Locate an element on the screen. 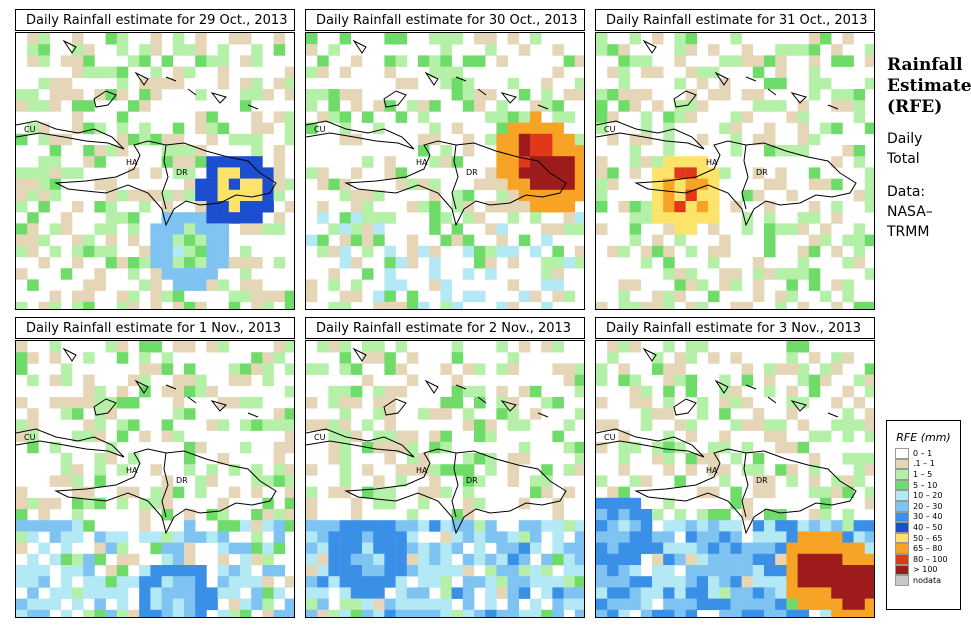  coastlines is located at coordinates (726, 441).